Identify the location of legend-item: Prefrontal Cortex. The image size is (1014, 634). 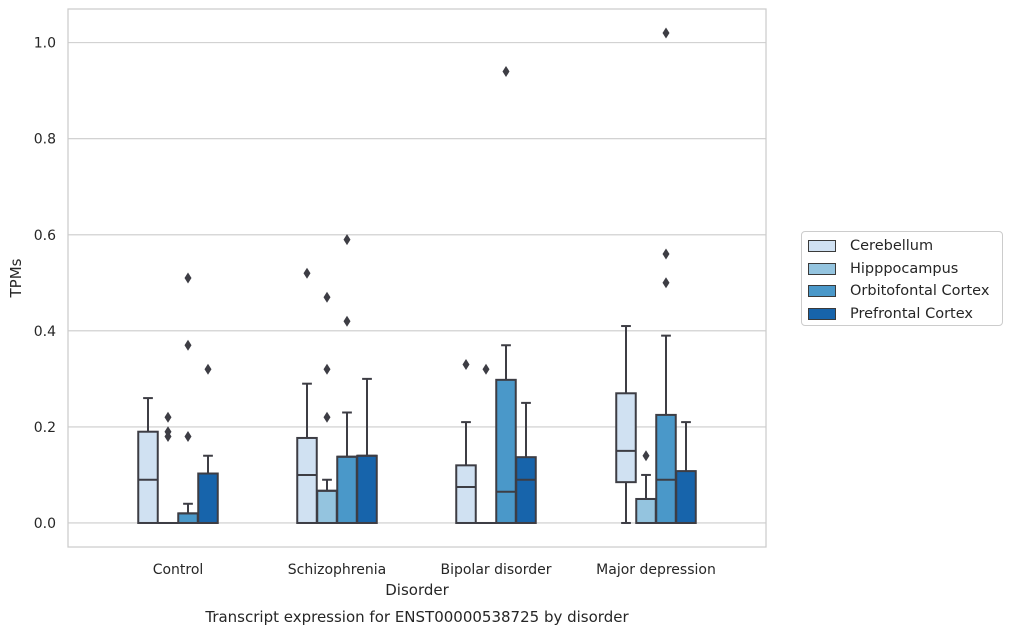
(902, 314).